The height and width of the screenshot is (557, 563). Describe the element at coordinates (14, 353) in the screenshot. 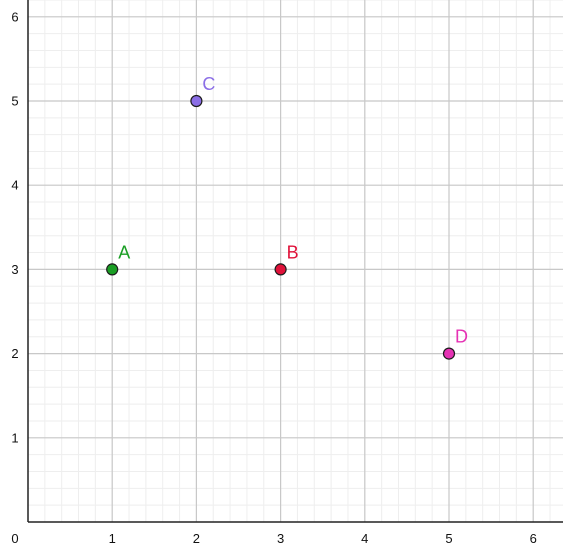

I see `y-tick-label-2: 2` at that location.